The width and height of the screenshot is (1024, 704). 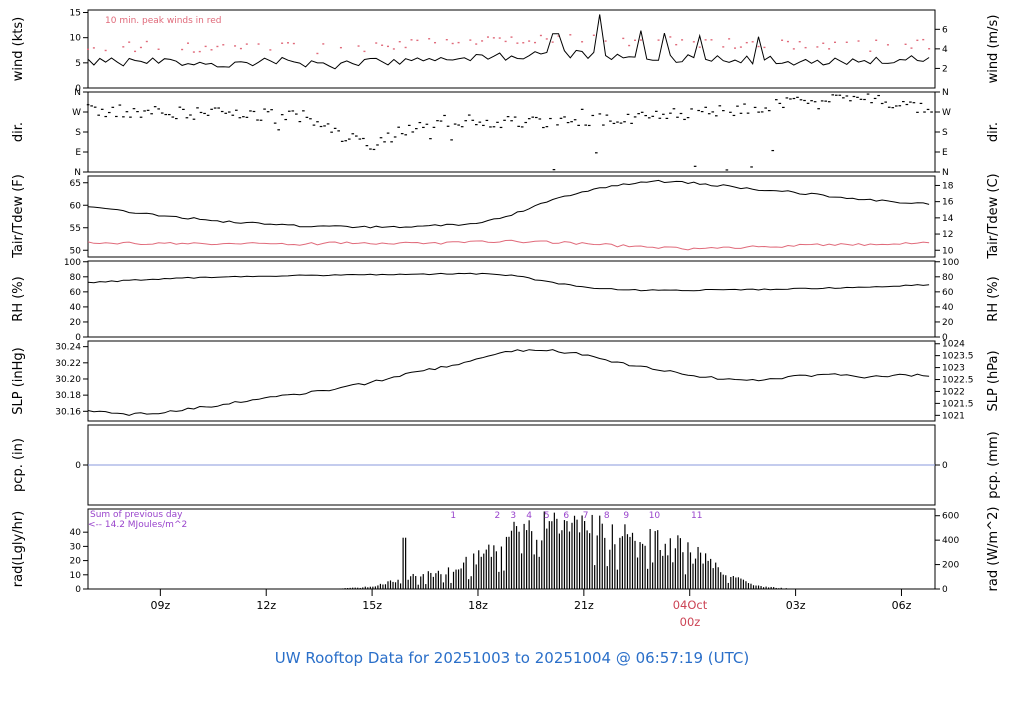 I want to click on ytick-label-rh: 0, so click(x=945, y=338).